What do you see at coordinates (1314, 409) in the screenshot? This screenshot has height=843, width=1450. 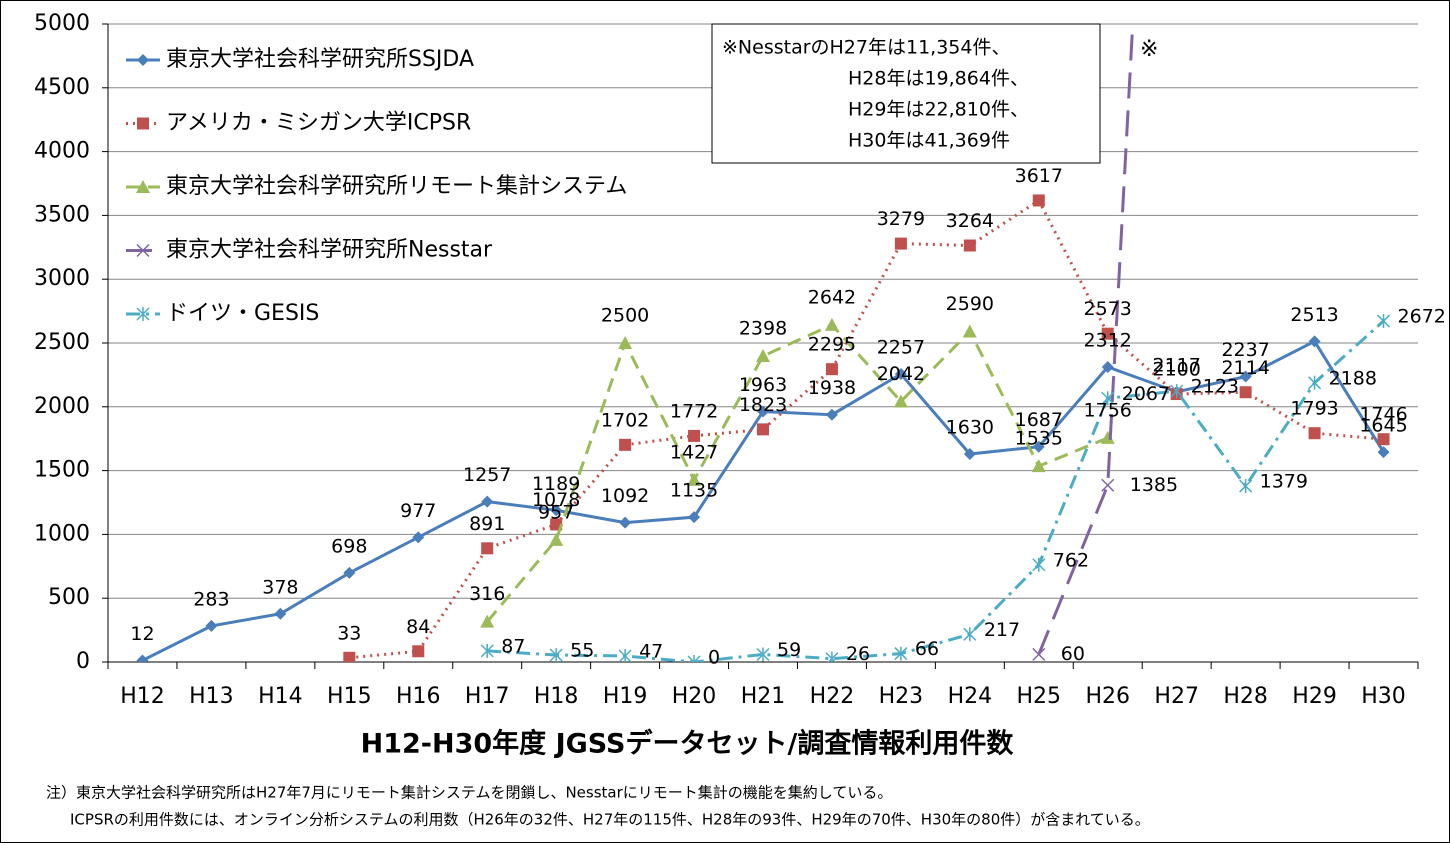 I see `data-label: 1793` at bounding box center [1314, 409].